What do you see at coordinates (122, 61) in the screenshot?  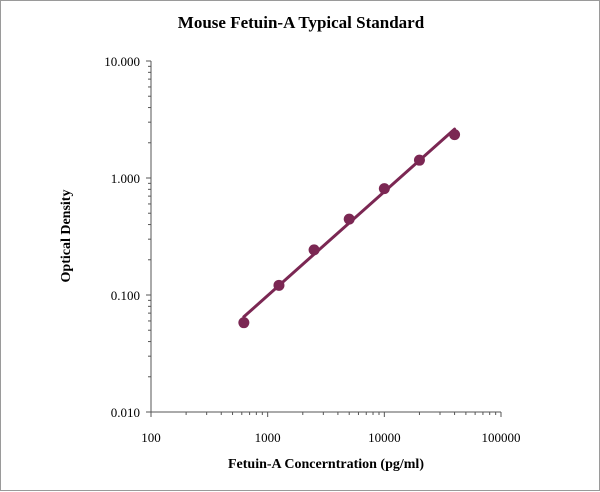 I see `y-tick-label: 10.000` at bounding box center [122, 61].